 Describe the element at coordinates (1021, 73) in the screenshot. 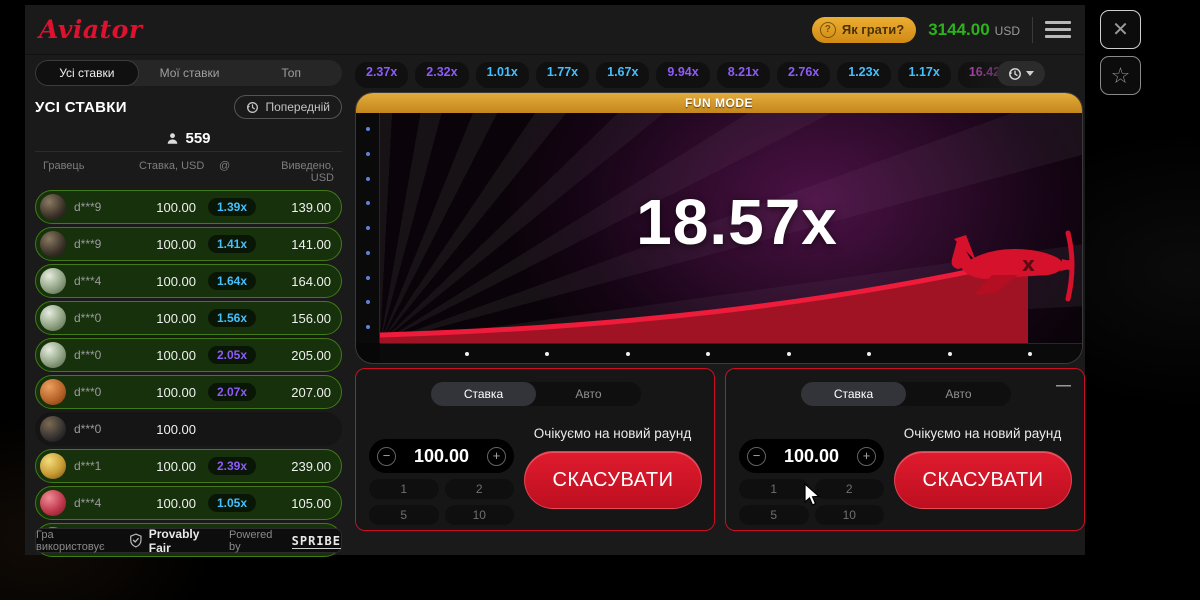

I see `round-history-button` at that location.